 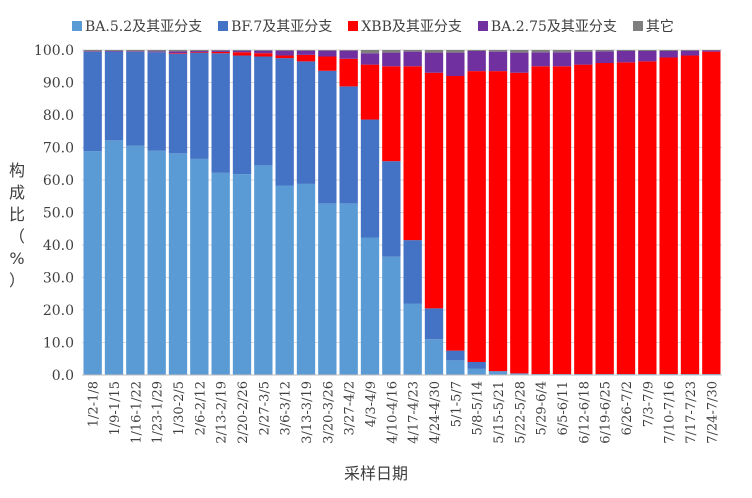 I want to click on y-axis-title-char: 构, so click(x=16, y=170).